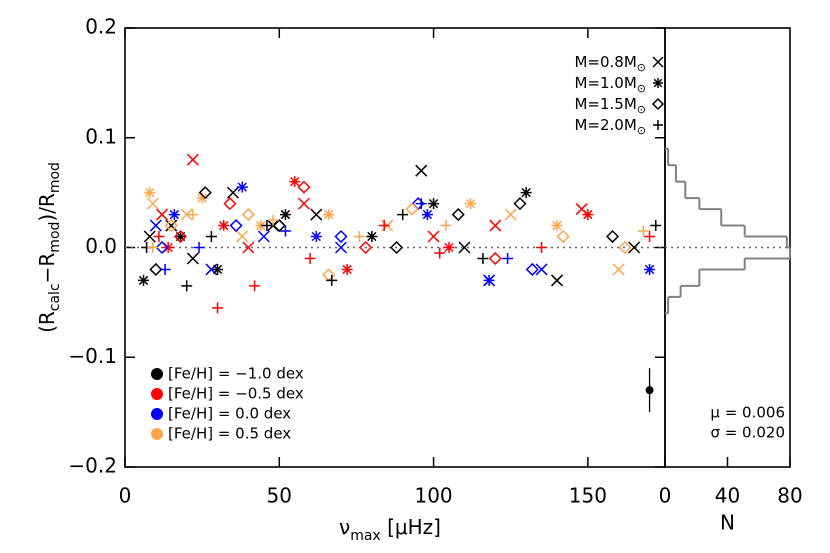  I want to click on x-tick-label: 80, so click(789, 496).